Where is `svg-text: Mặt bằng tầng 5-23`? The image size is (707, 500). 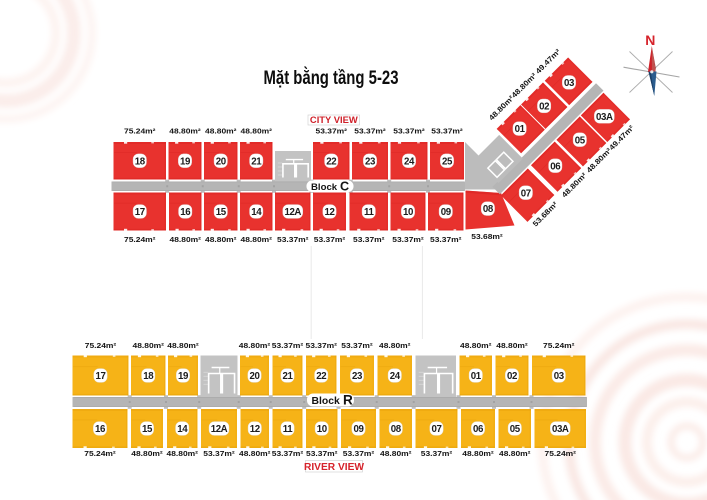 svg-text: Mặt bằng tầng 5-23 is located at coordinates (331, 77).